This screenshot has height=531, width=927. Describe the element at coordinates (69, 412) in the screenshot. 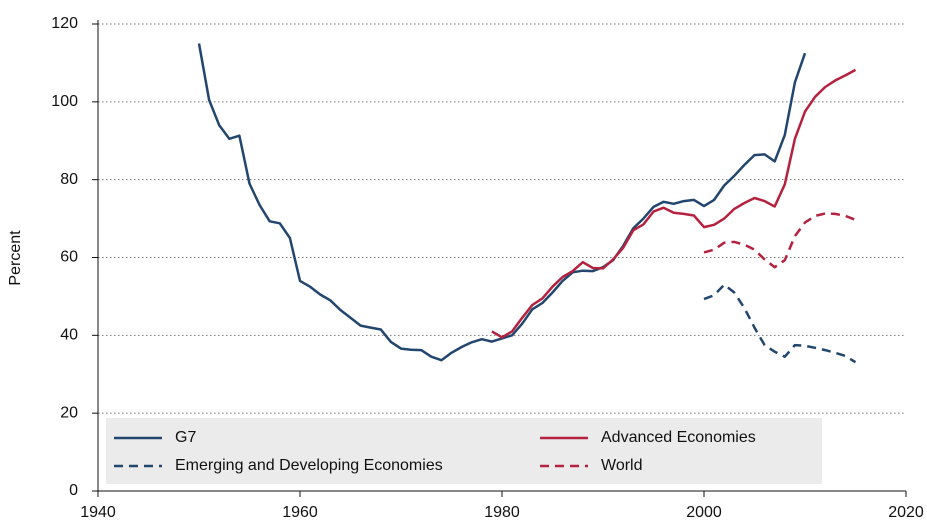

I see `y-tick-label: 20` at that location.